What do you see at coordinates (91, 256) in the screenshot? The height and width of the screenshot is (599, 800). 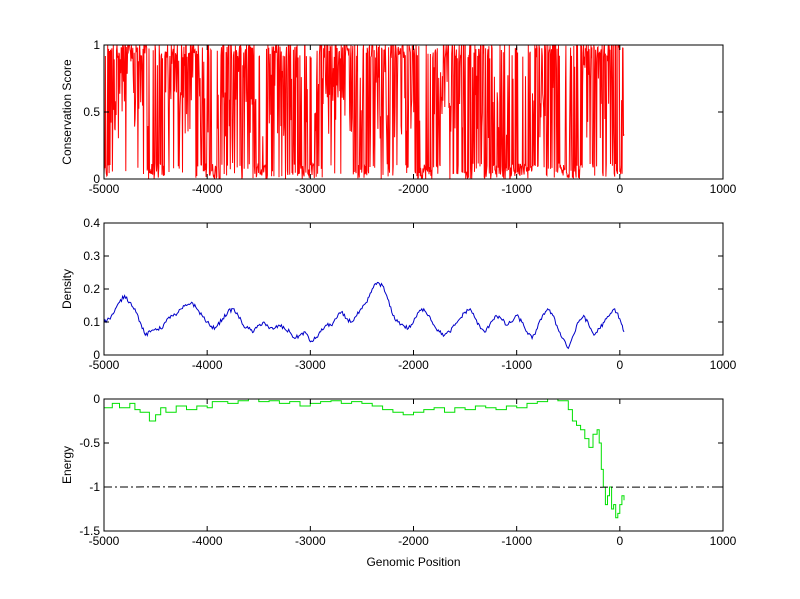 I see `y-tick-label: 0.3` at bounding box center [91, 256].